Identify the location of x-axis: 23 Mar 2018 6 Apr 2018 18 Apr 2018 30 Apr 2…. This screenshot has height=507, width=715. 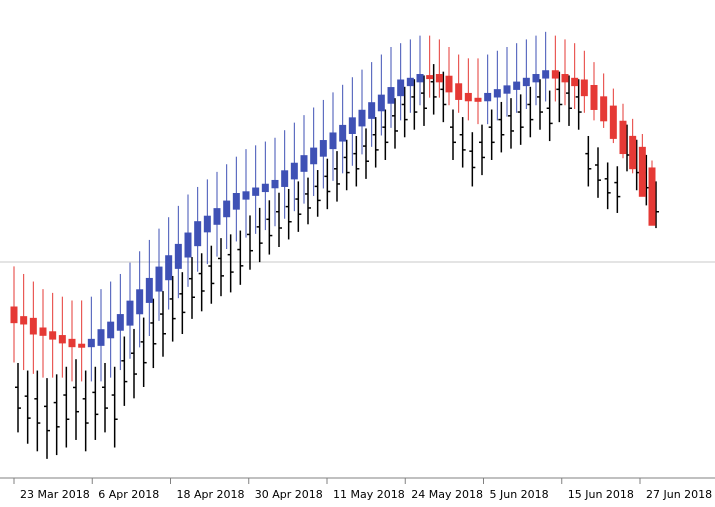
(362, 489).